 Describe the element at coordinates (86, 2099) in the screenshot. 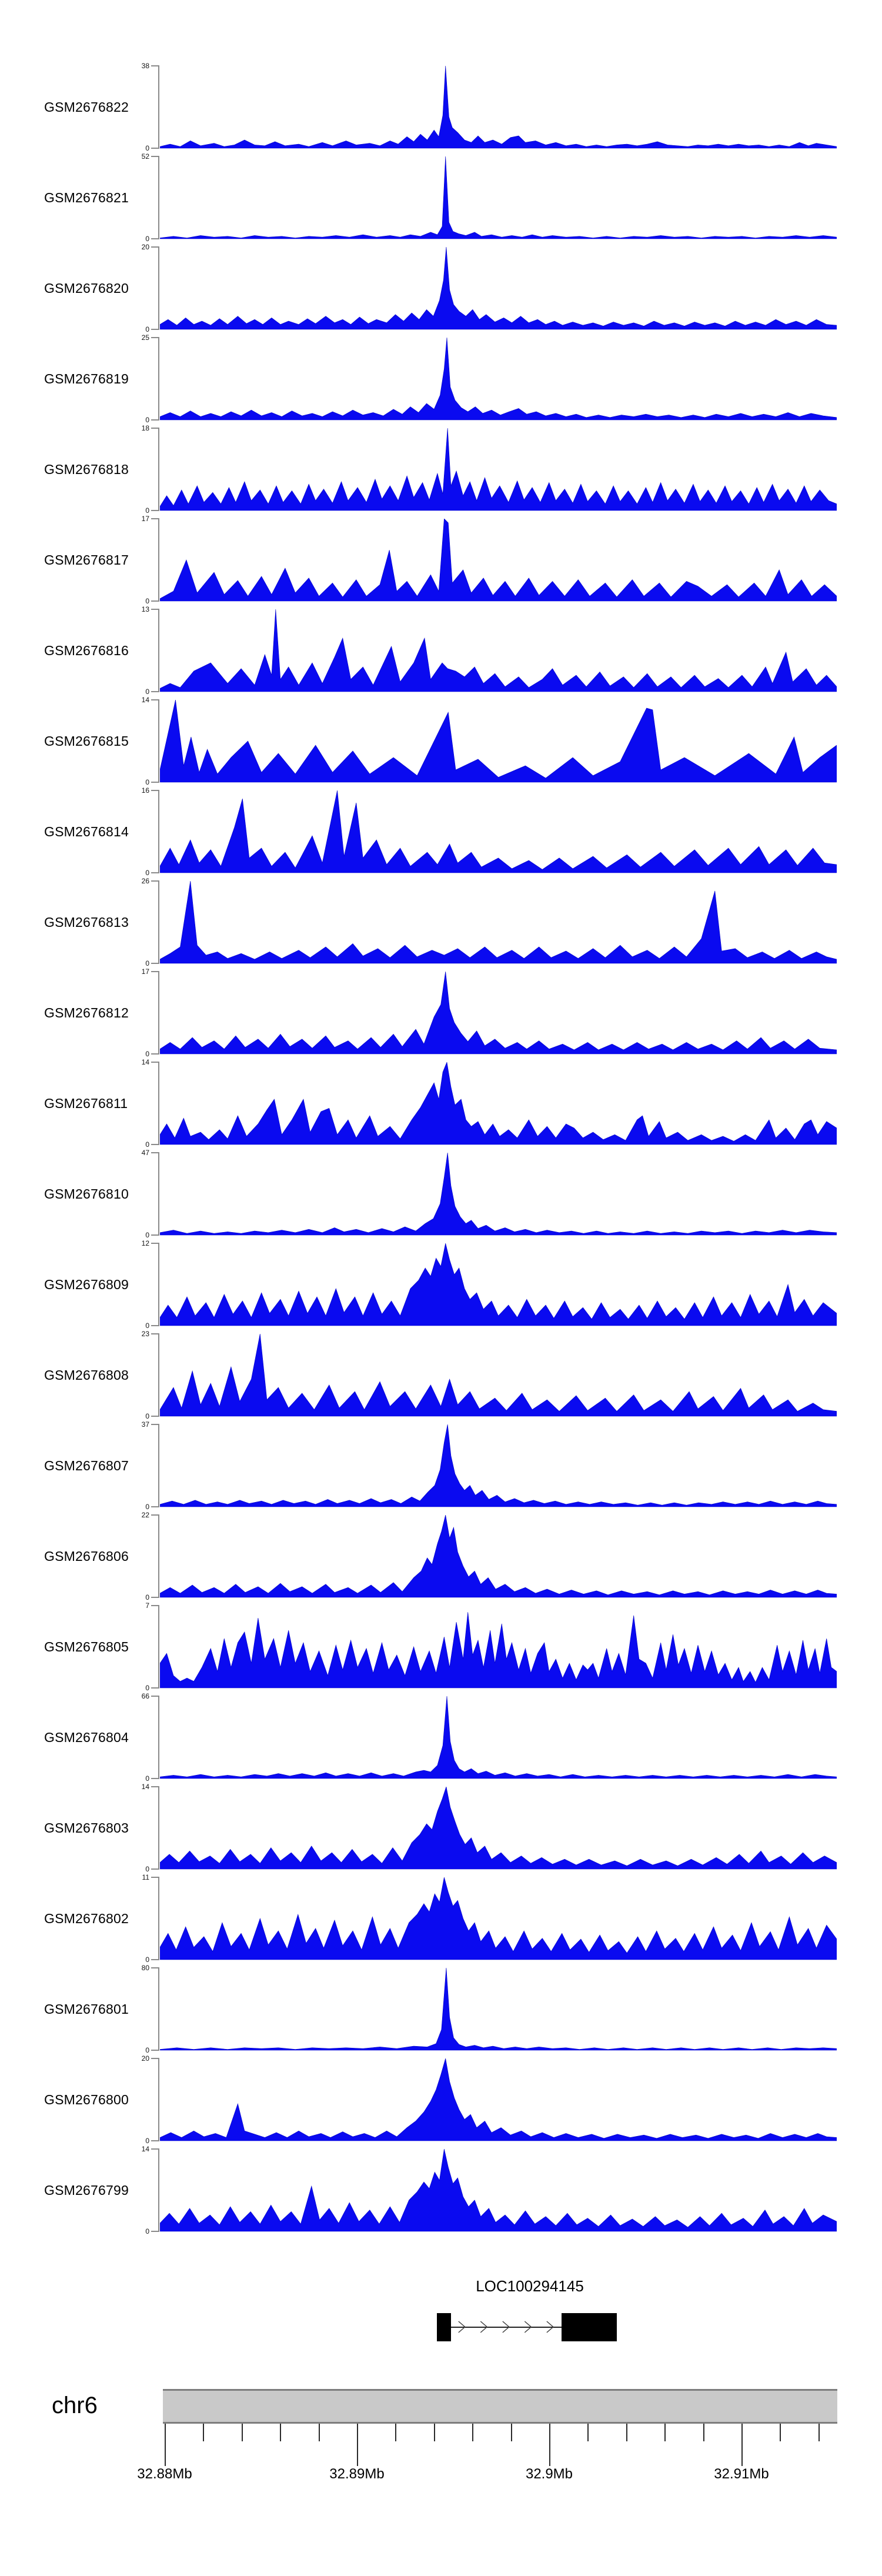

I see `track-label: GSM2676800` at that location.